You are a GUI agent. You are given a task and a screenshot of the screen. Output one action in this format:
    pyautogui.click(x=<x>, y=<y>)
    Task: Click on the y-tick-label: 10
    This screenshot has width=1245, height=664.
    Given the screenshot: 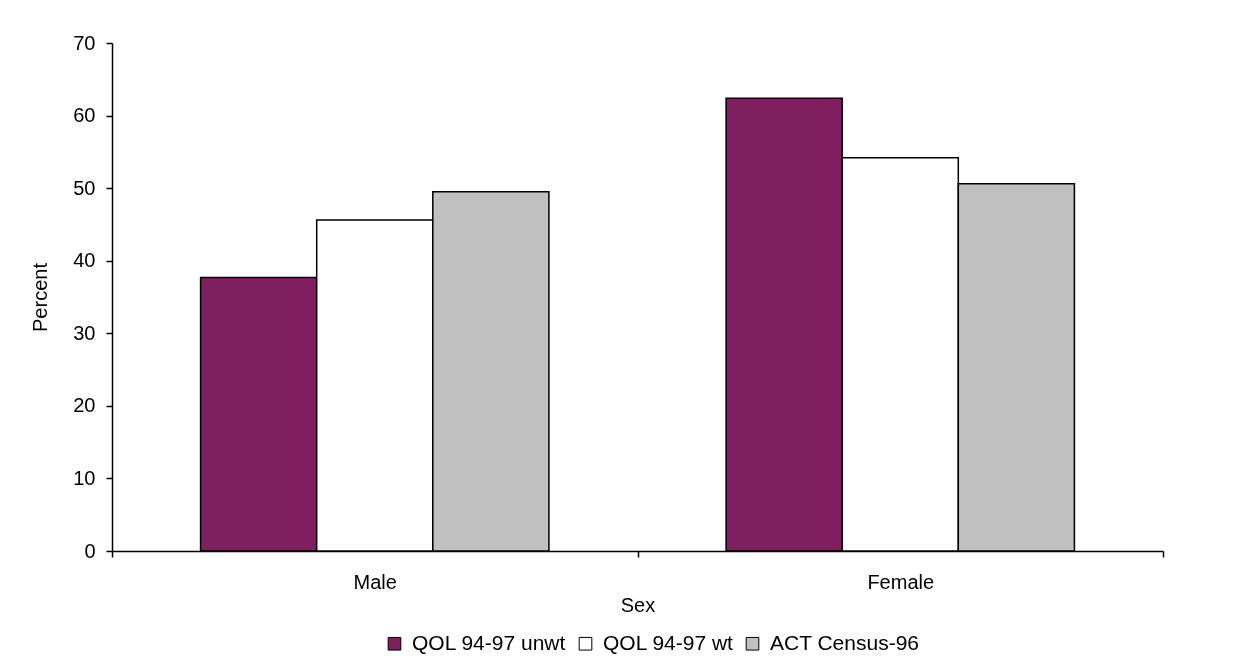 What is the action you would take?
    pyautogui.click(x=84, y=477)
    